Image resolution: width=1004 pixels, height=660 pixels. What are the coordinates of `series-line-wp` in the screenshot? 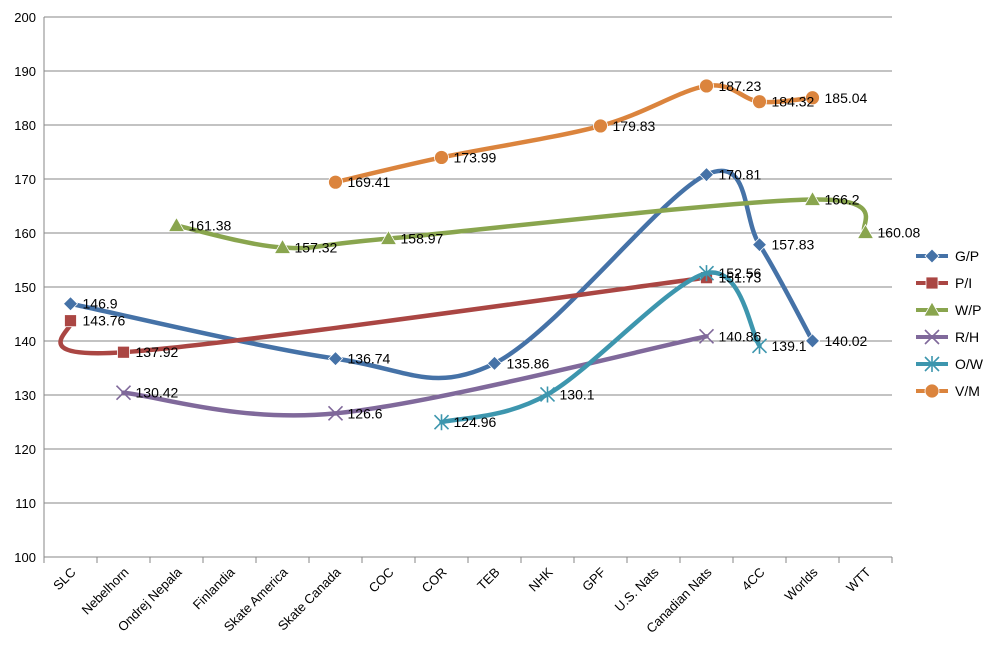 It's located at (521, 224).